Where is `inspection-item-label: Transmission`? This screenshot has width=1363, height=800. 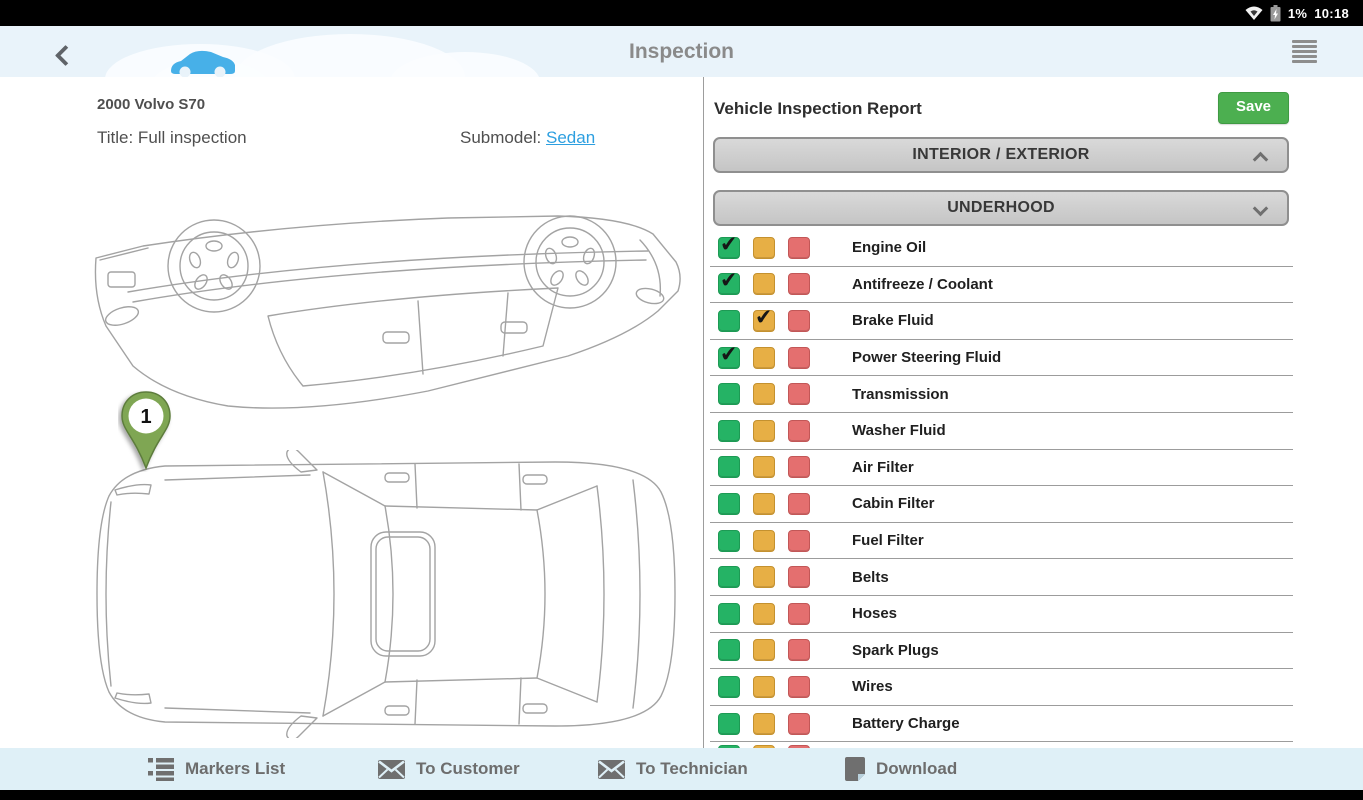
inspection-item-label: Transmission is located at coordinates (900, 394).